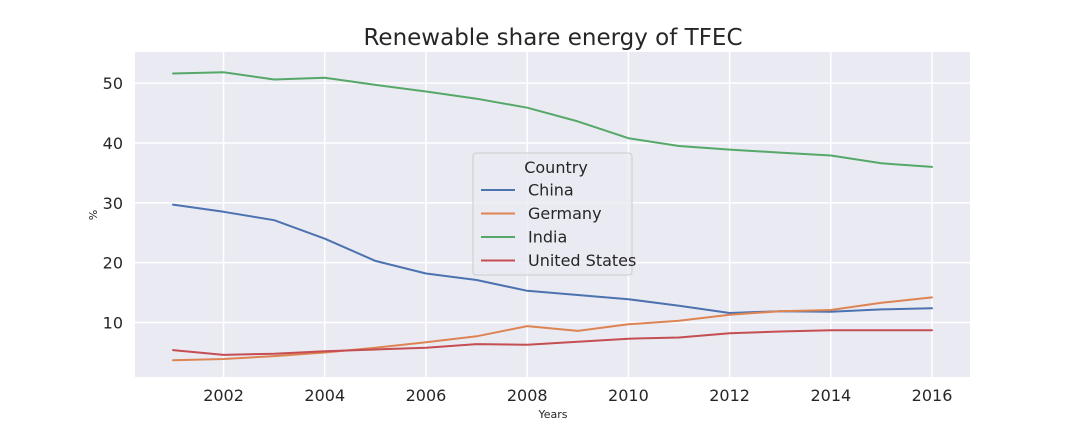 The image size is (1080, 432). Describe the element at coordinates (527, 395) in the screenshot. I see `x-tick-label: 2008` at that location.